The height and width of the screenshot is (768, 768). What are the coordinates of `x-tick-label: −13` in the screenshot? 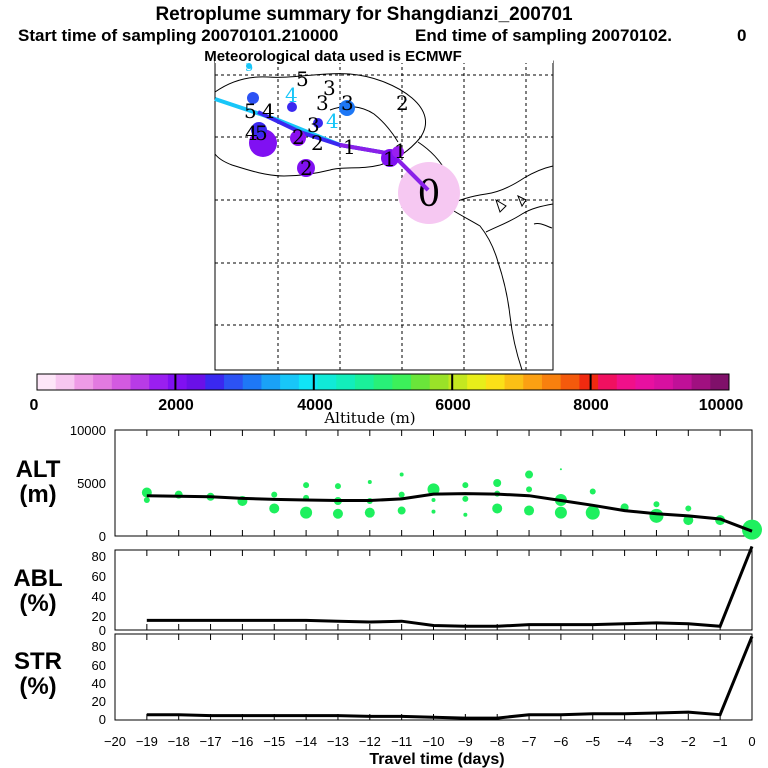 It's located at (338, 741).